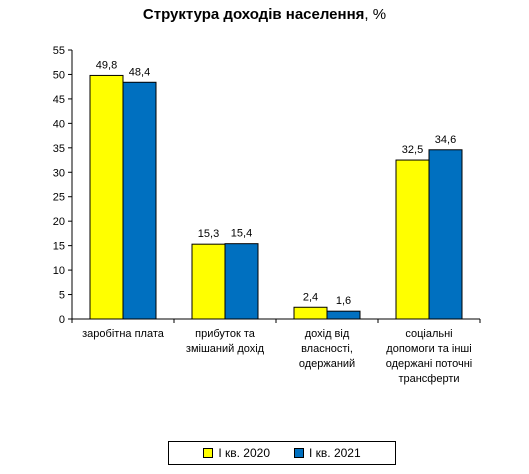 The image size is (529, 474). What do you see at coordinates (59, 198) in the screenshot?
I see `y-tick-label: 25` at bounding box center [59, 198].